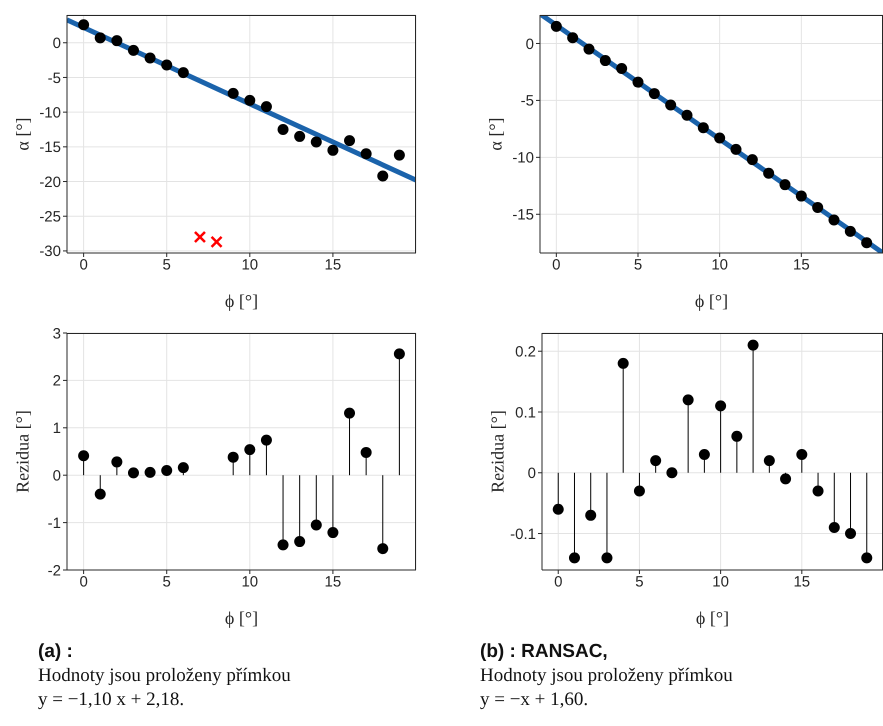 The image size is (883, 726). What do you see at coordinates (56, 333) in the screenshot?
I see `y-tick-label: 3` at bounding box center [56, 333].